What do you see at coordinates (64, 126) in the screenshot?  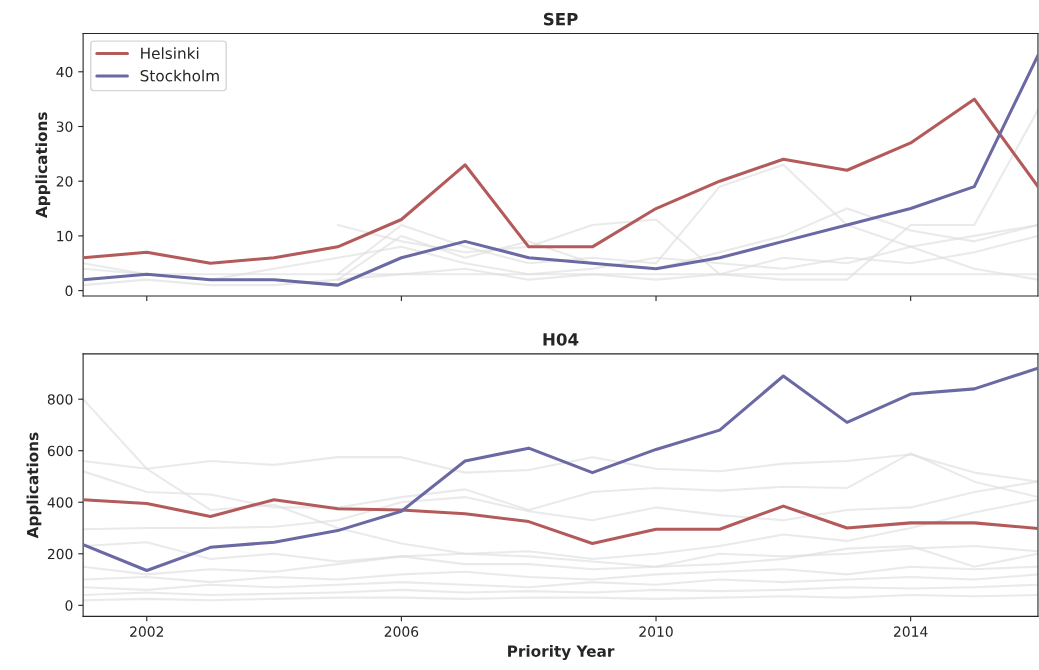 I see `y-tick-label: 30` at bounding box center [64, 126].